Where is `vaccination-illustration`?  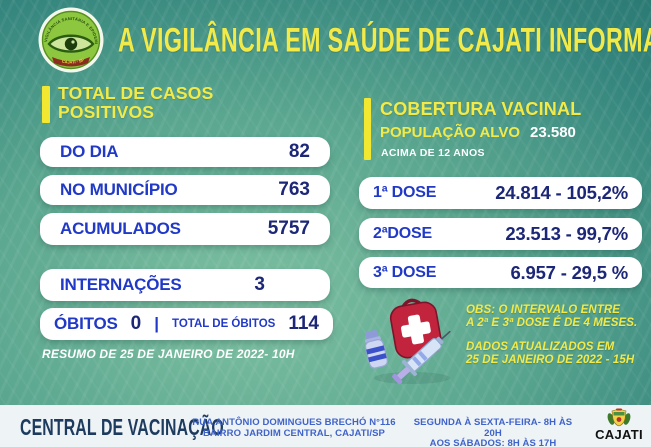
vaccination-illustration is located at coordinates (407, 341).